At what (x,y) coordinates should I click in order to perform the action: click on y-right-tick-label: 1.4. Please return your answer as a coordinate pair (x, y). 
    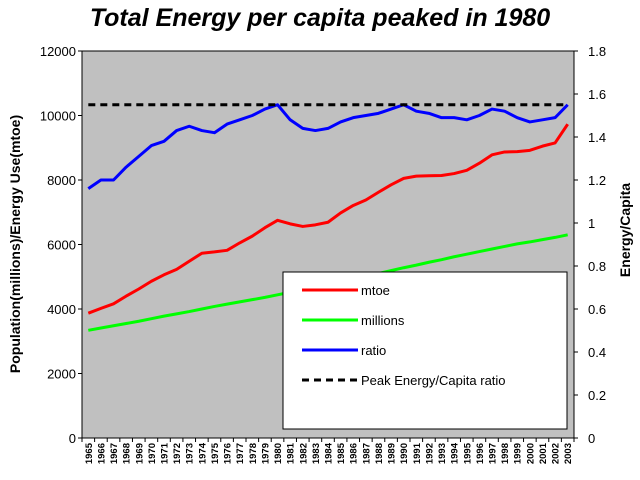
    Looking at the image, I should click on (597, 137).